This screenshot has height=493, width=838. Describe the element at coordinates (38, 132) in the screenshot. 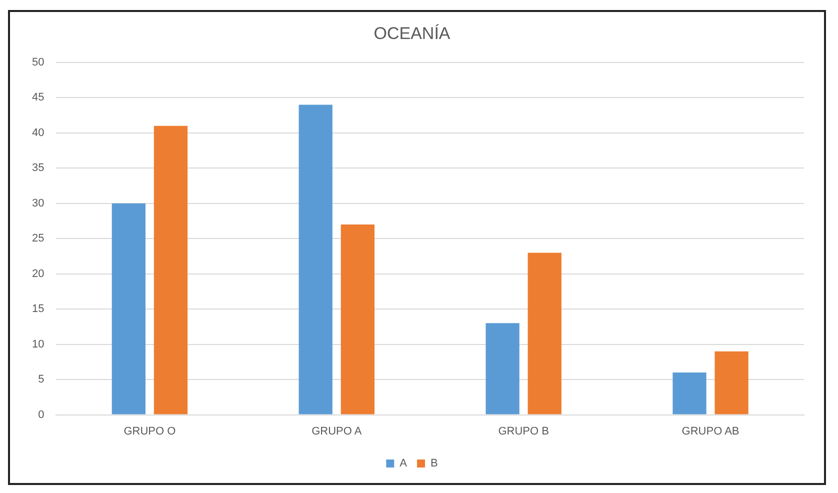

I see `y-tick-label: 40` at that location.